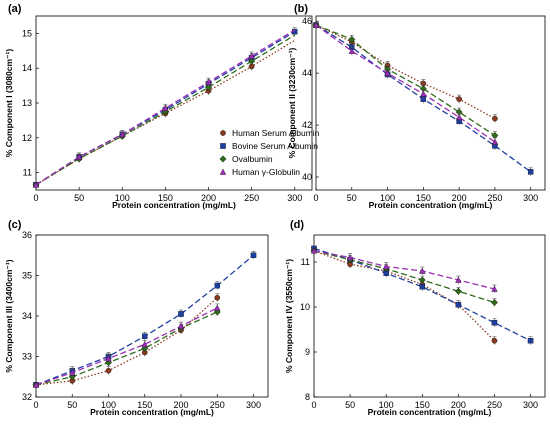 This screenshot has height=432, width=550. I want to click on y-tick-label: 40, so click(307, 177).